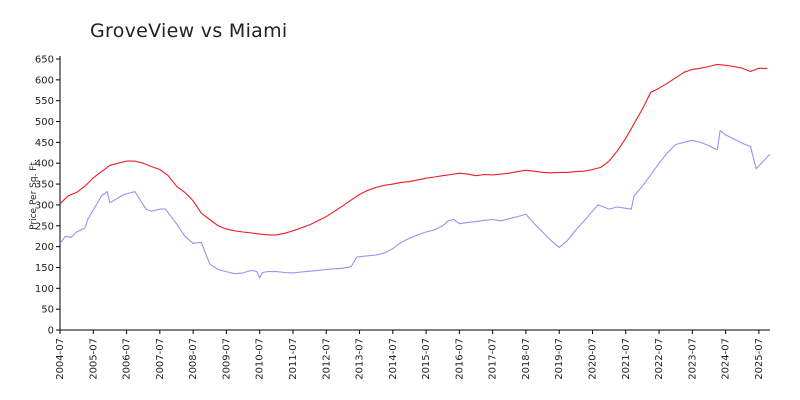 The image size is (800, 400). I want to click on x-tick-label: 2008-07, so click(193, 359).